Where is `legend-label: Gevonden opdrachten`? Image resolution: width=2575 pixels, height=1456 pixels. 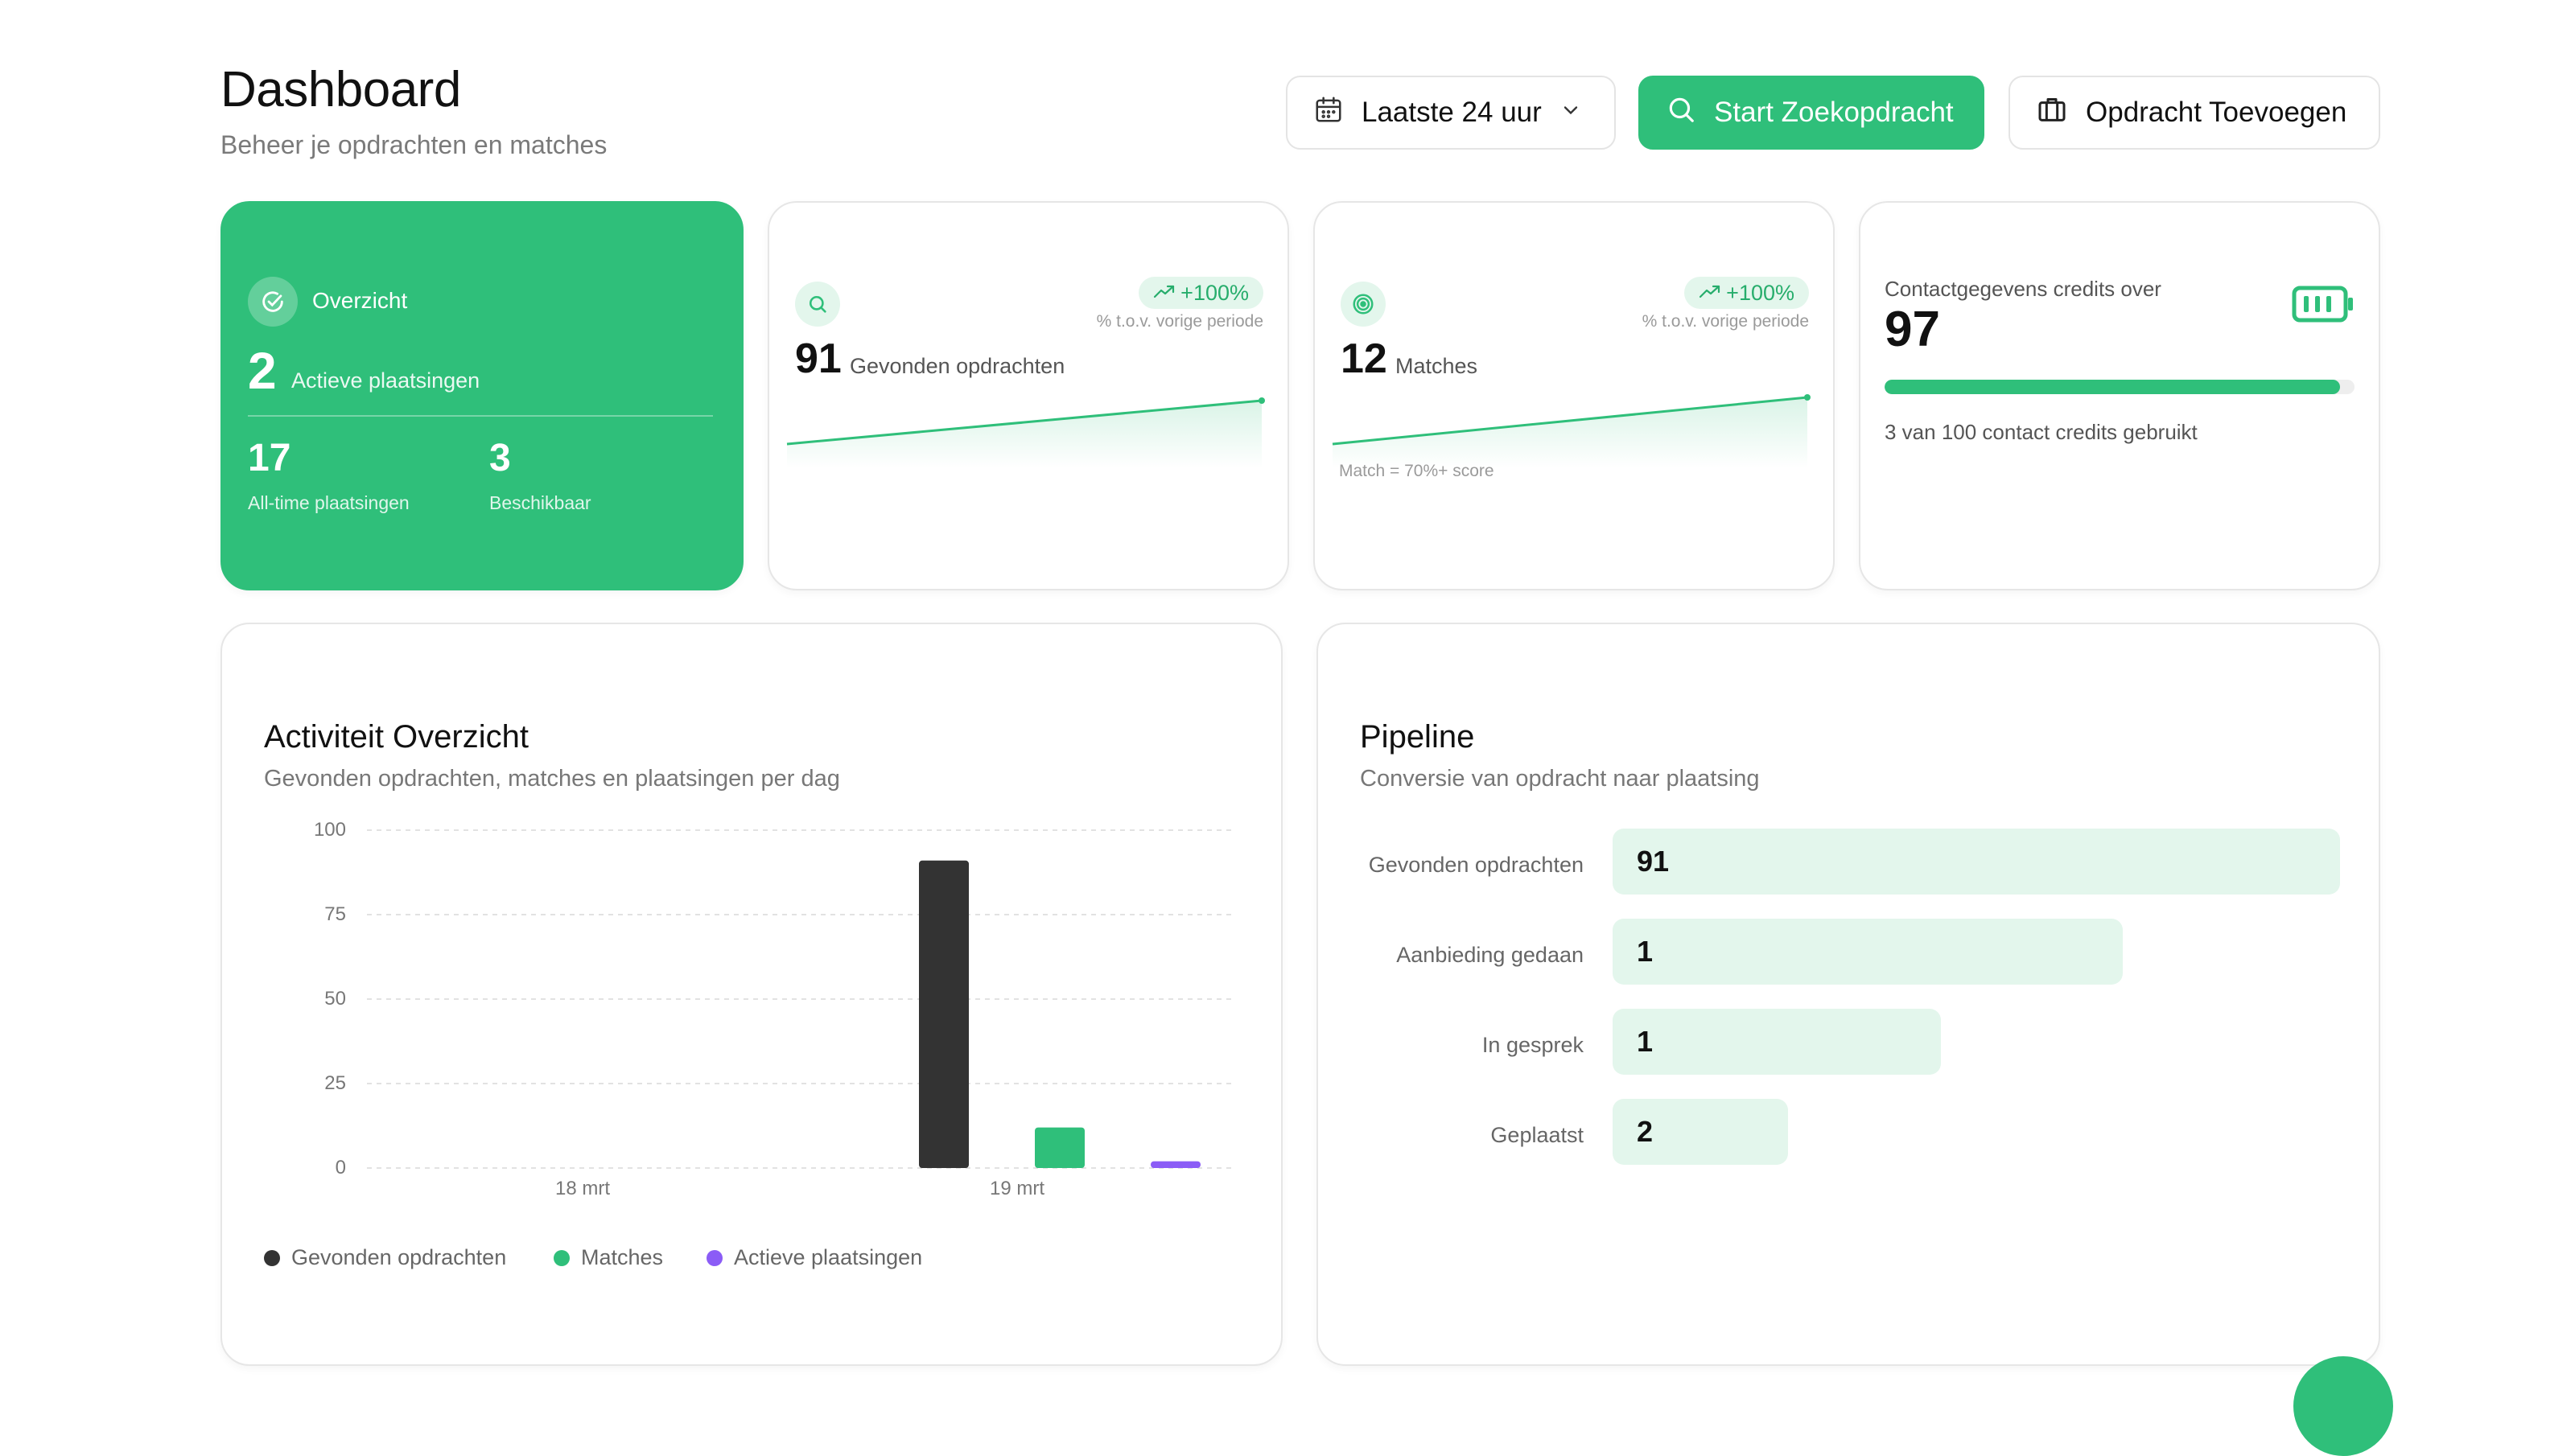 legend-label: Gevonden opdrachten is located at coordinates (399, 1257).